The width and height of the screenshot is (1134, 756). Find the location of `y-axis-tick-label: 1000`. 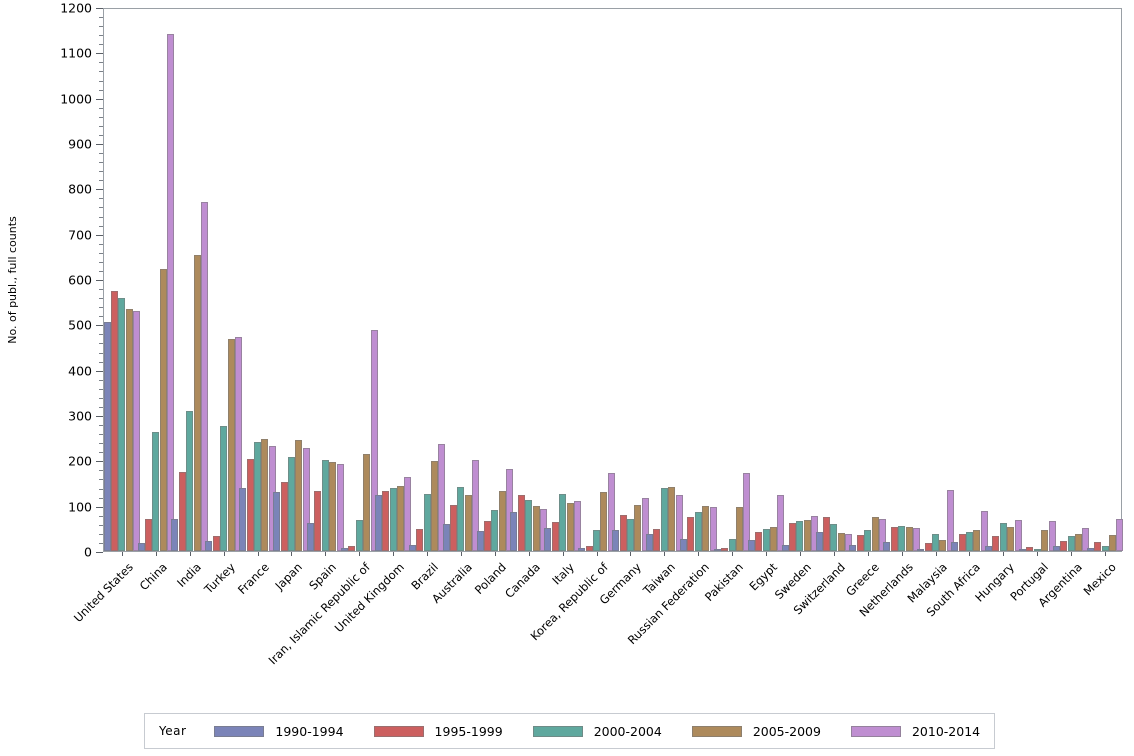

y-axis-tick-label: 1000 is located at coordinates (76, 99).